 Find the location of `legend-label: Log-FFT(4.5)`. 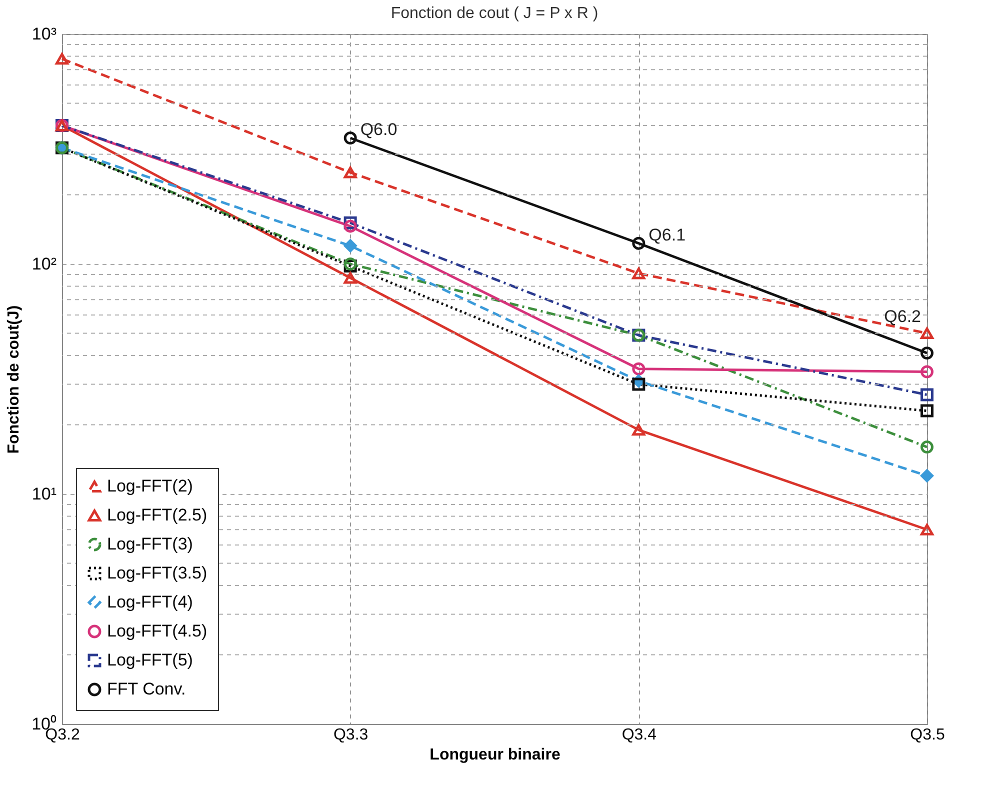

legend-label: Log-FFT(4.5) is located at coordinates (157, 631).